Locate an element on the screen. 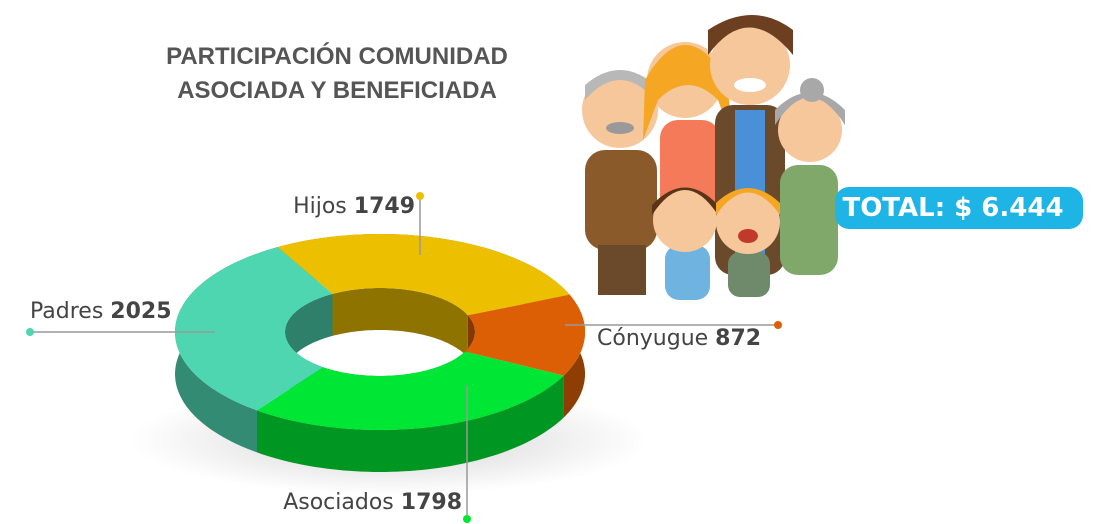 This screenshot has width=1093, height=524. slice-label: Hijos 1749 is located at coordinates (354, 206).